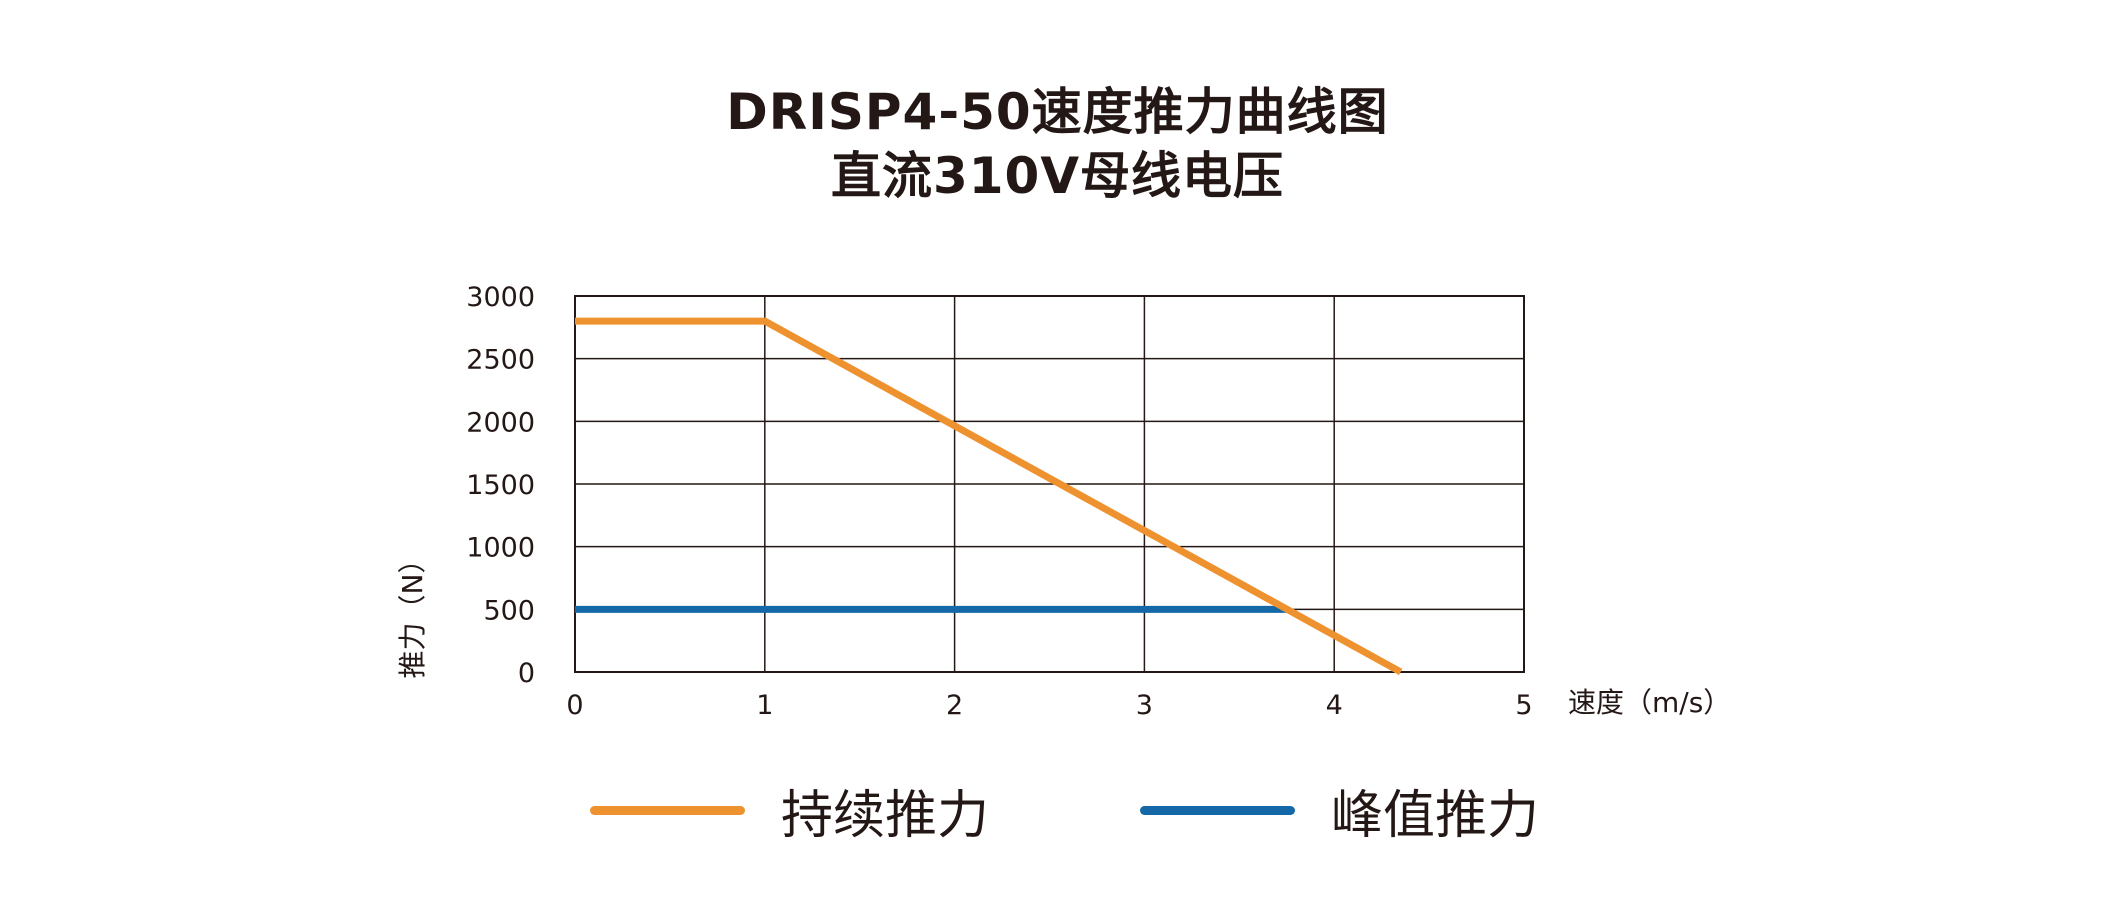 This screenshot has width=2115, height=906. Describe the element at coordinates (1217, 810) in the screenshot. I see `legend-swatch-peak` at that location.